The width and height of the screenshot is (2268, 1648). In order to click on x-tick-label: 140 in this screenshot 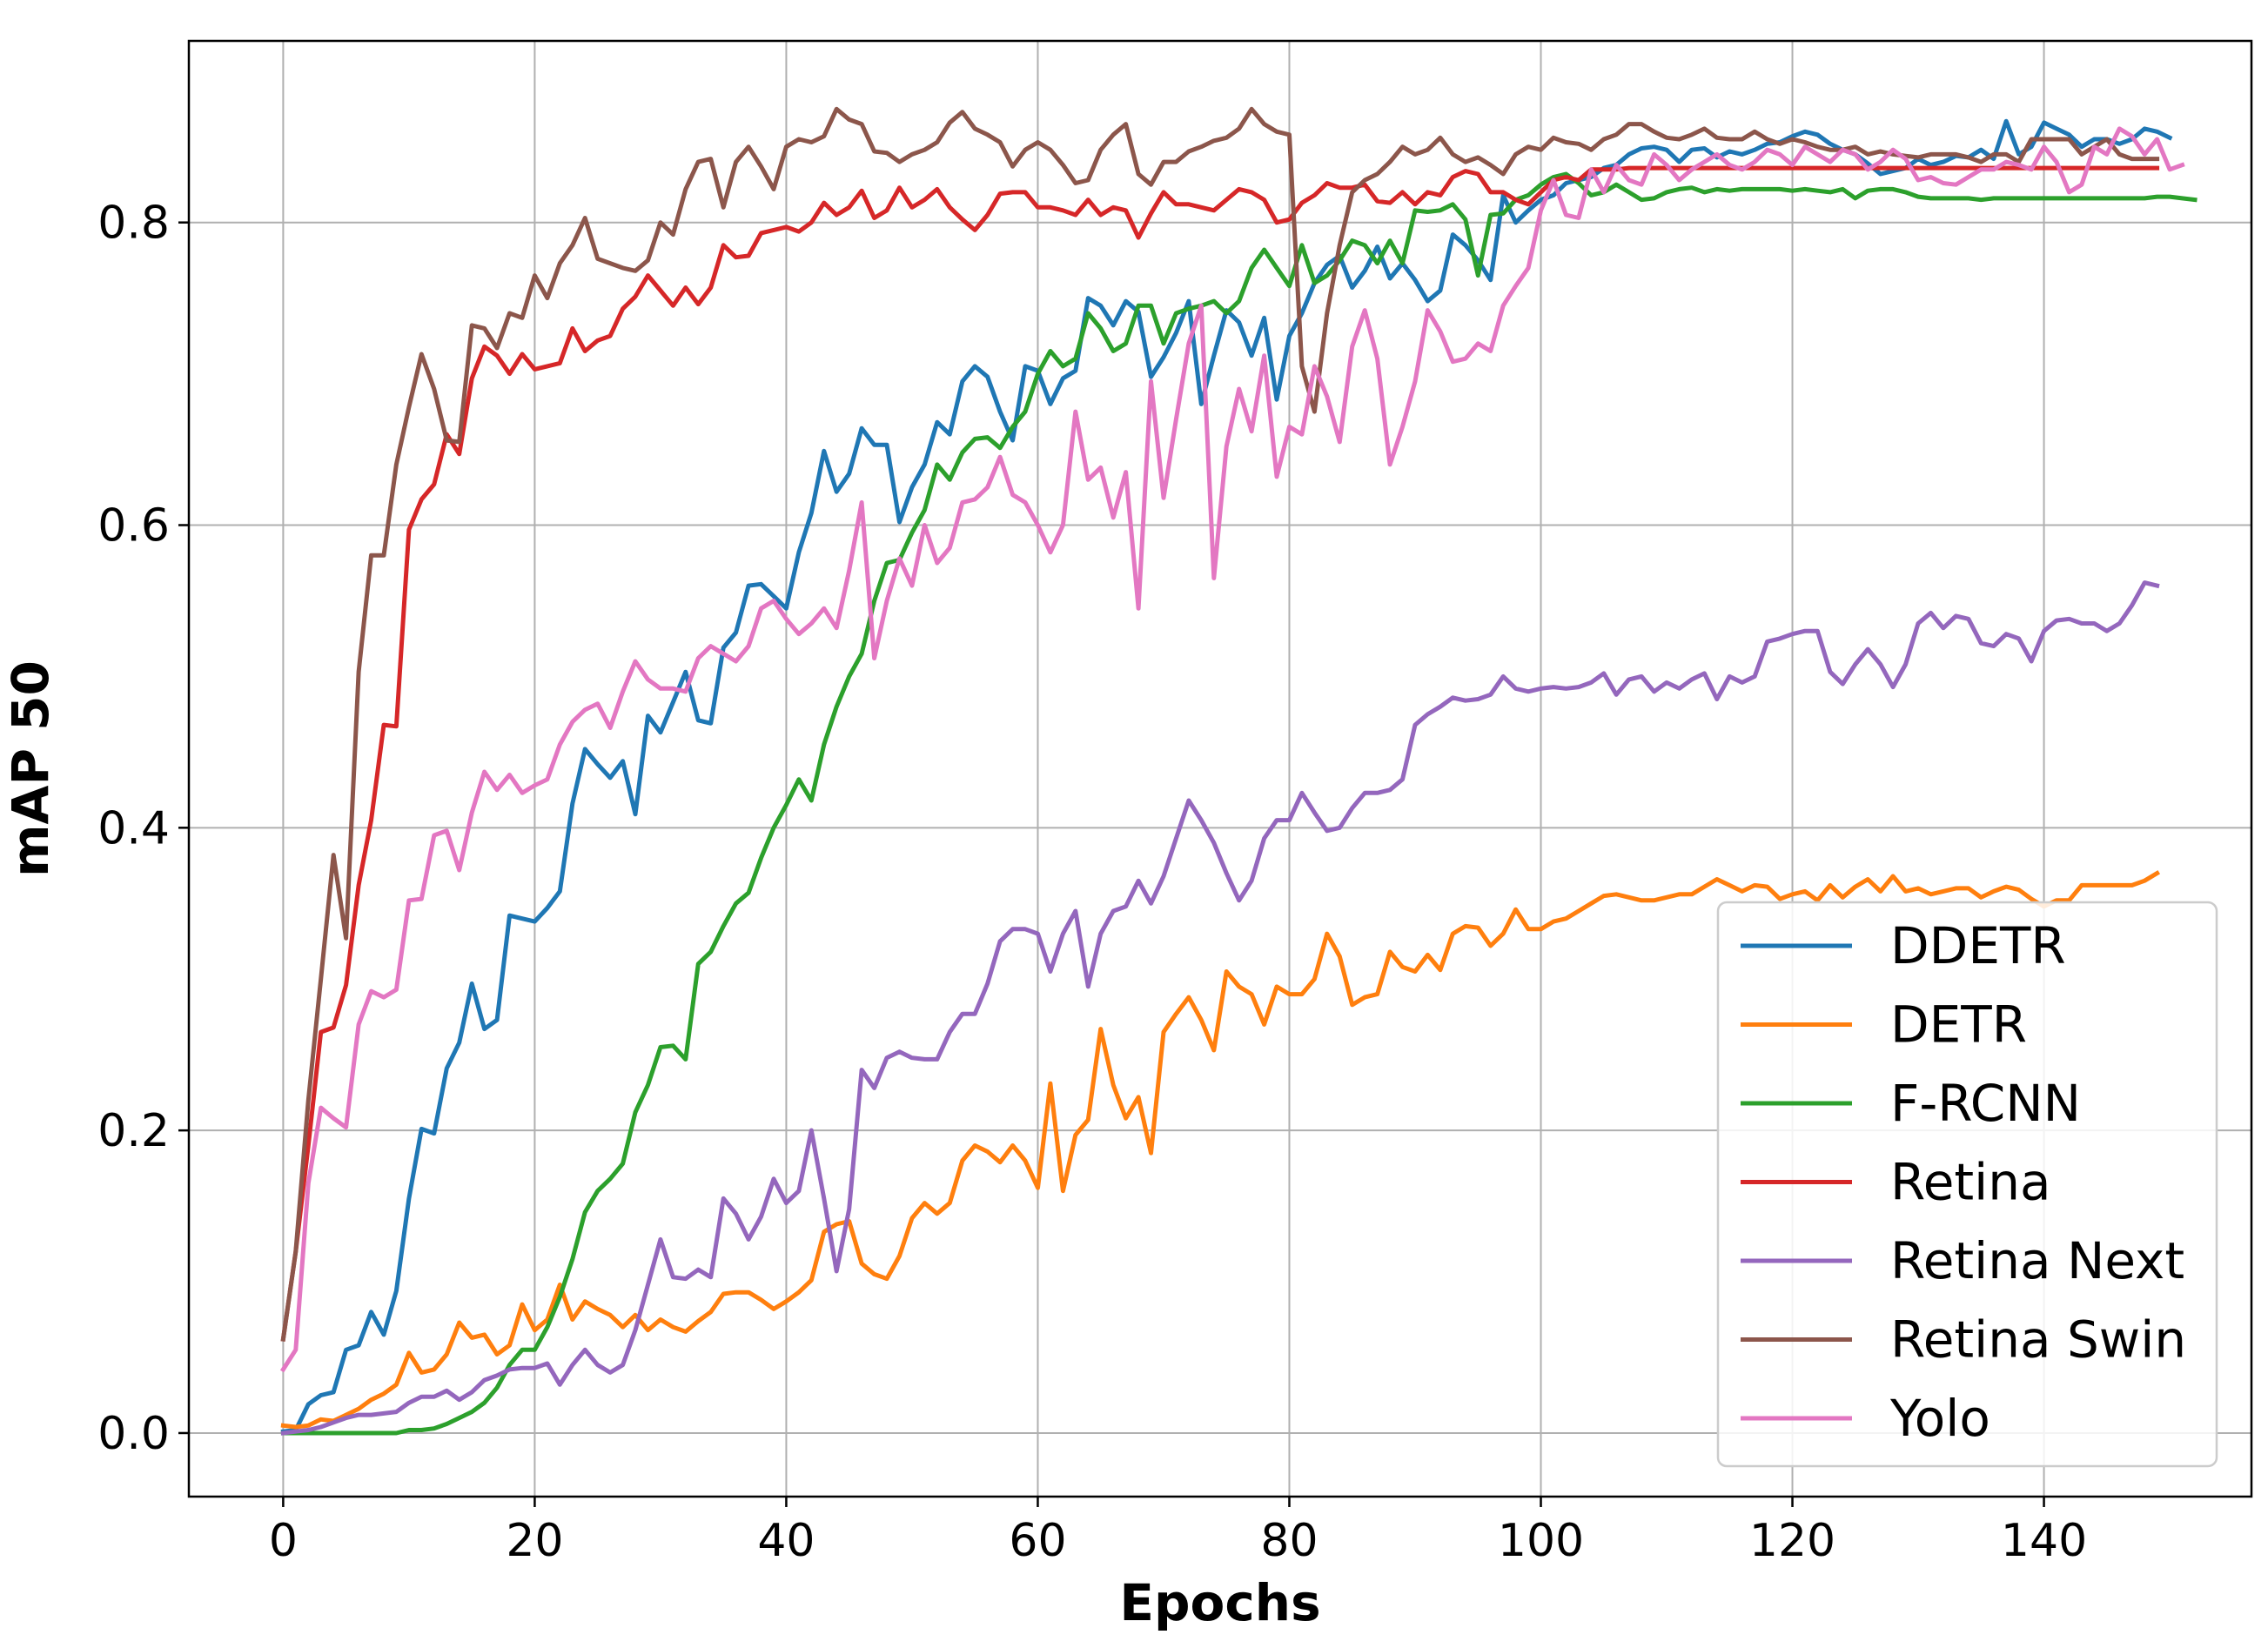, I will do `click(2044, 1541)`.